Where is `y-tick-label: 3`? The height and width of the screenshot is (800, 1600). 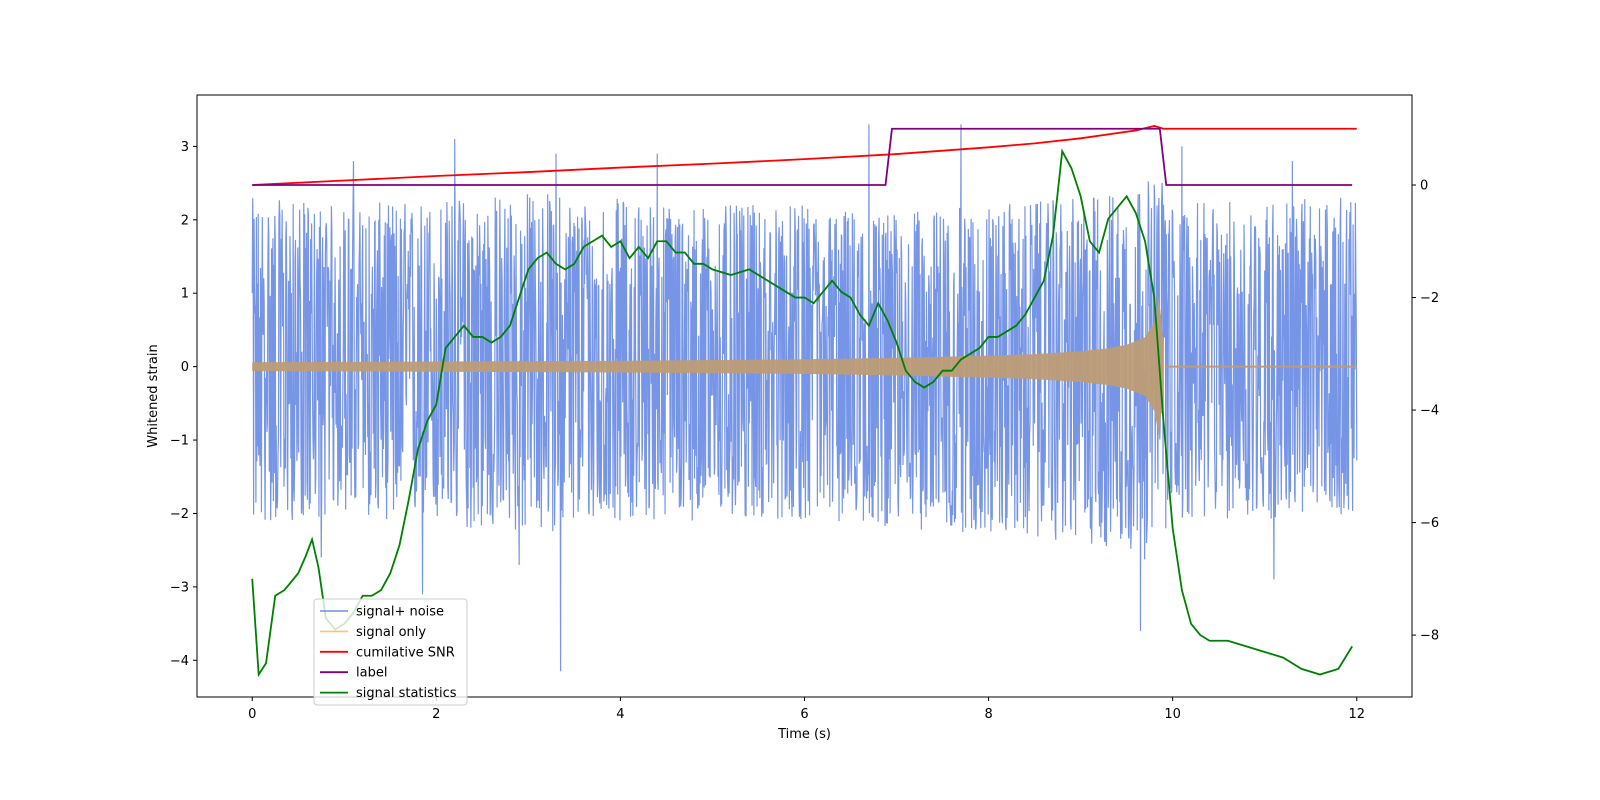 y-tick-label: 3 is located at coordinates (185, 147).